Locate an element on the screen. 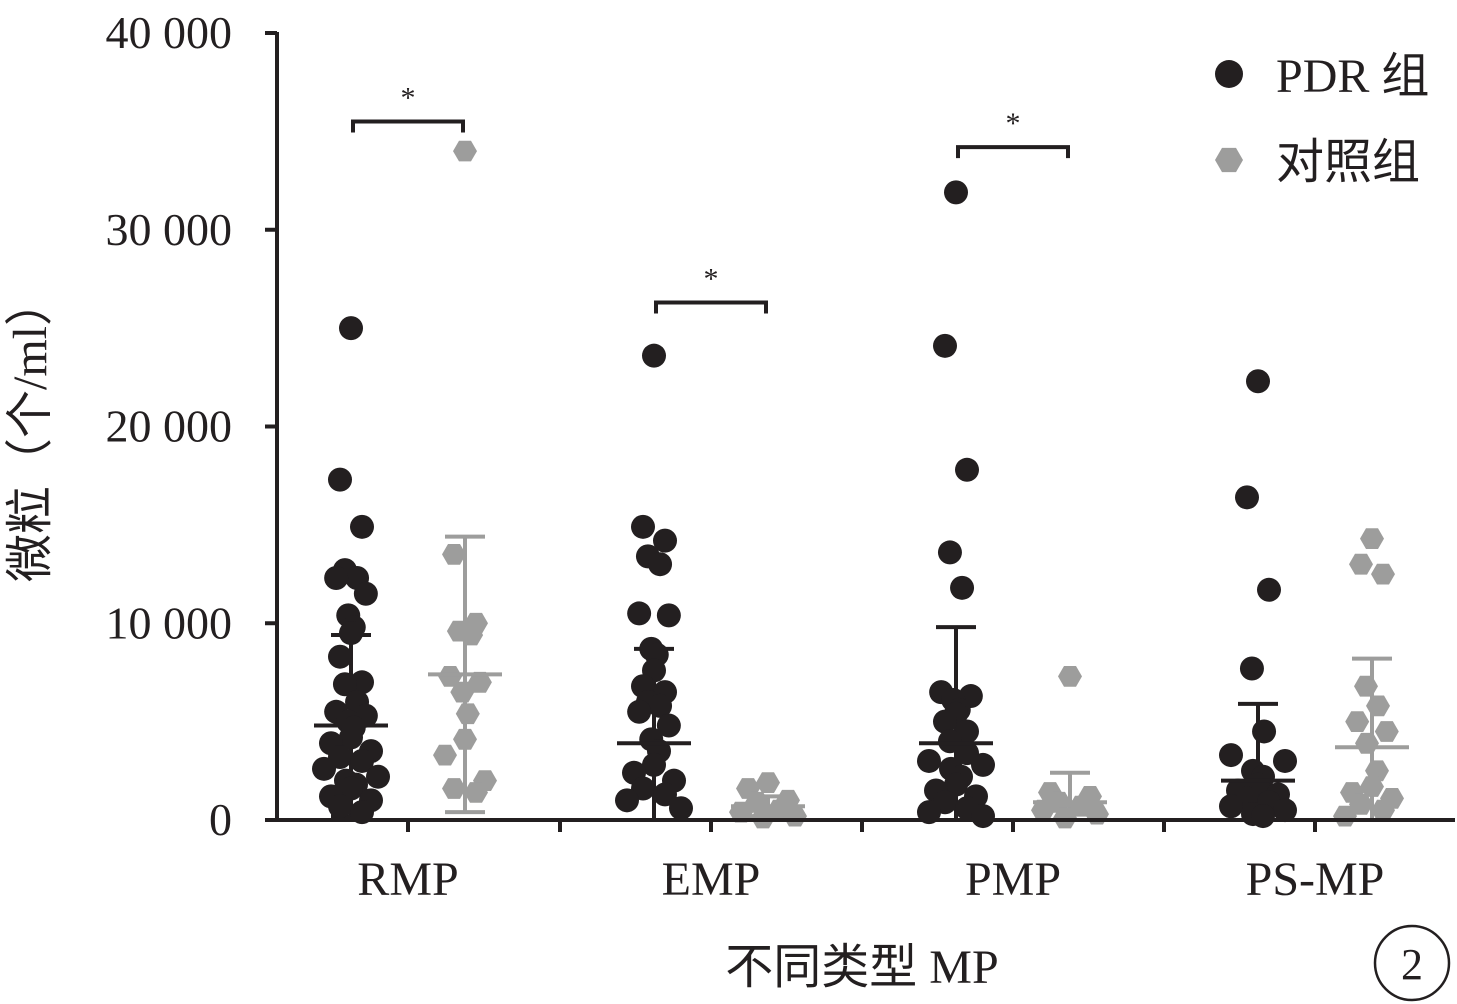 This screenshot has height=1004, width=1457. x-category-label: EMP is located at coordinates (711, 879).